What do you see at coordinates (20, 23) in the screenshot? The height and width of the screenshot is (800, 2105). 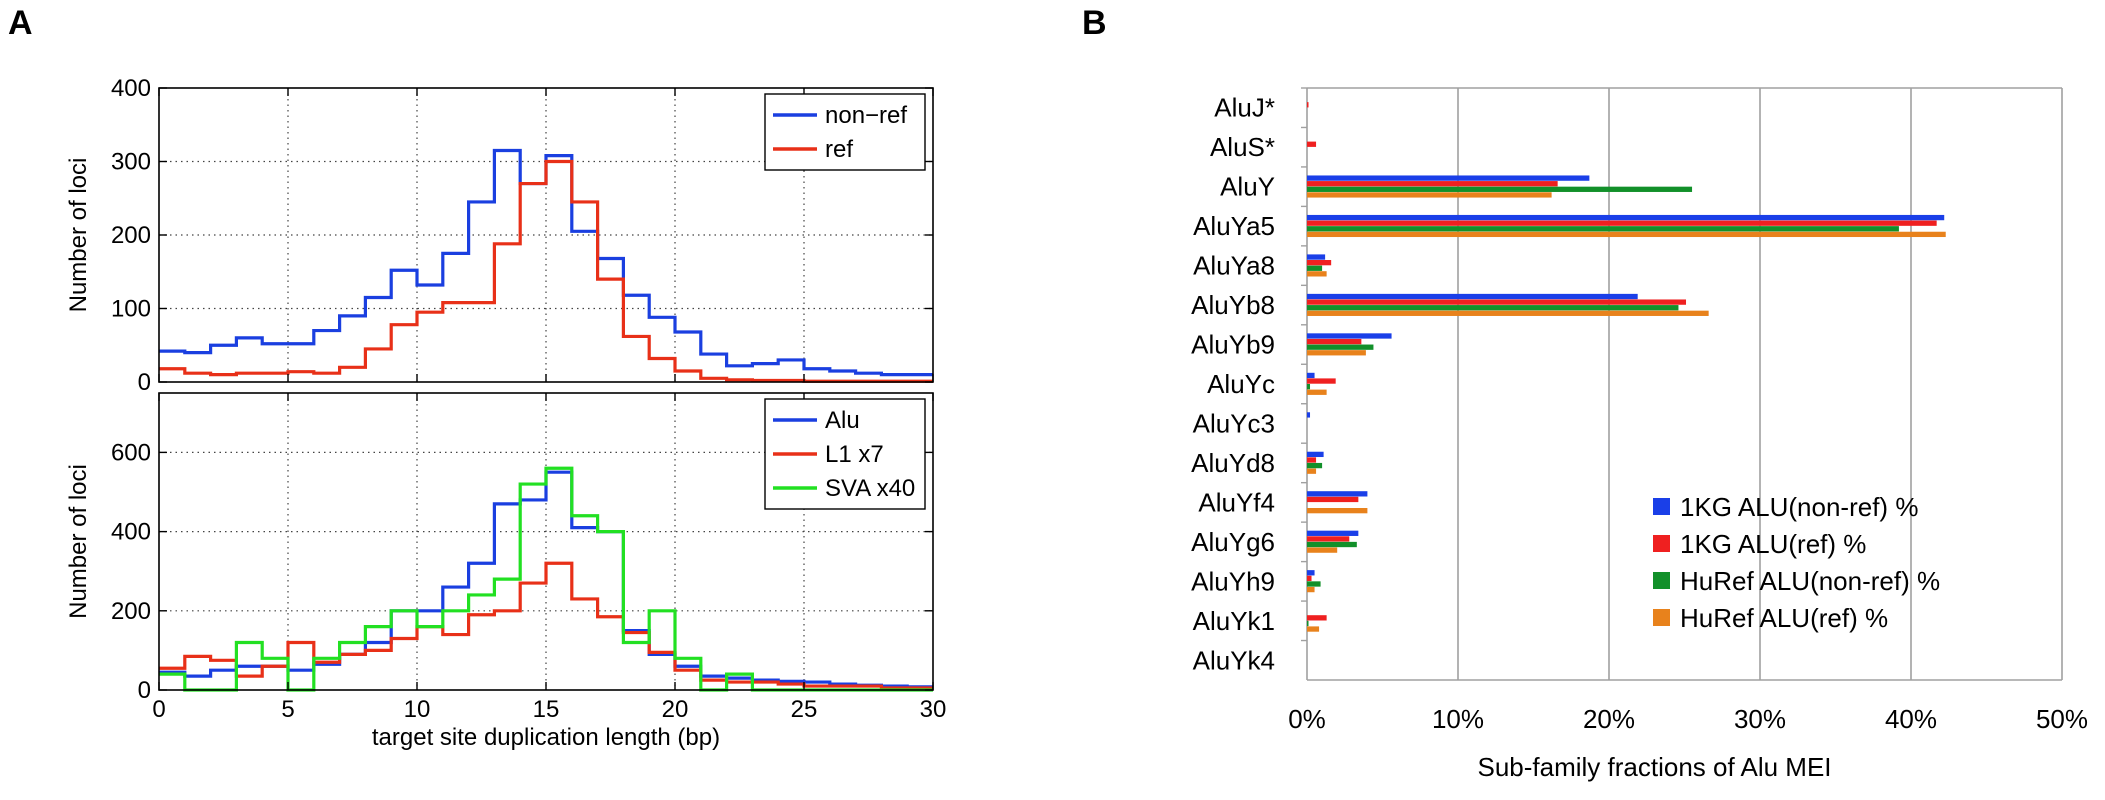 I see `panel-label-a: A` at bounding box center [20, 23].